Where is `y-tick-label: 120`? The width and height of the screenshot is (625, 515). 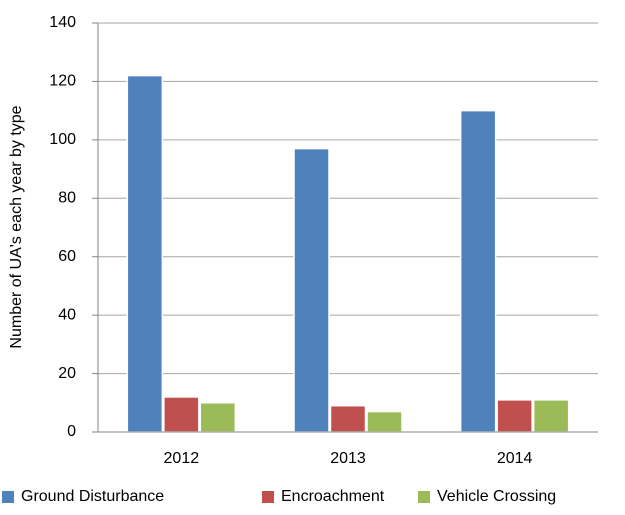
y-tick-label: 120 is located at coordinates (62, 81).